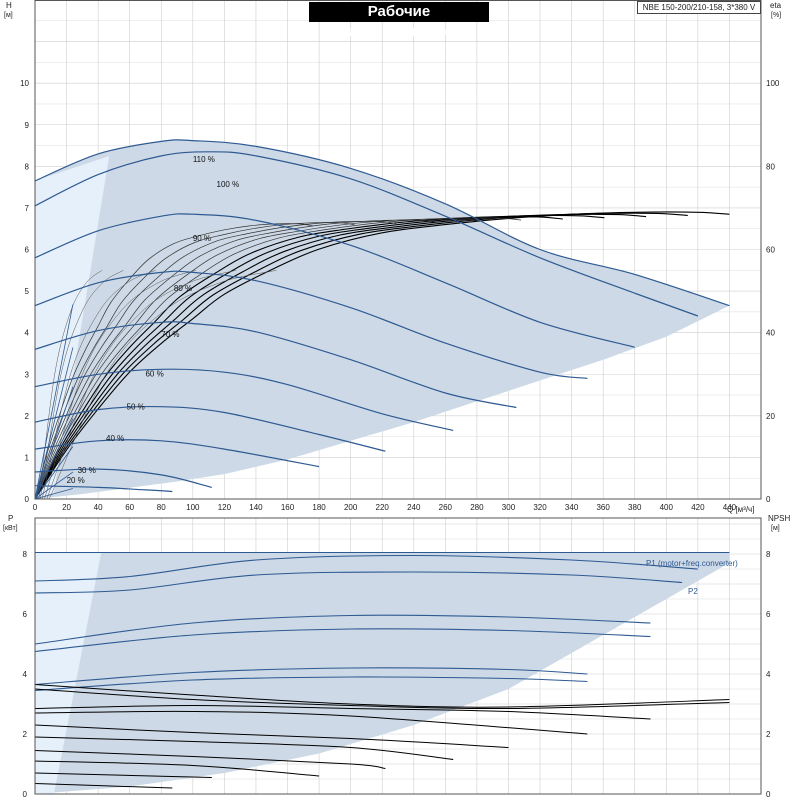 This screenshot has height=800, width=800. What do you see at coordinates (183, 288) in the screenshot?
I see `speed-label: 80 %` at bounding box center [183, 288].